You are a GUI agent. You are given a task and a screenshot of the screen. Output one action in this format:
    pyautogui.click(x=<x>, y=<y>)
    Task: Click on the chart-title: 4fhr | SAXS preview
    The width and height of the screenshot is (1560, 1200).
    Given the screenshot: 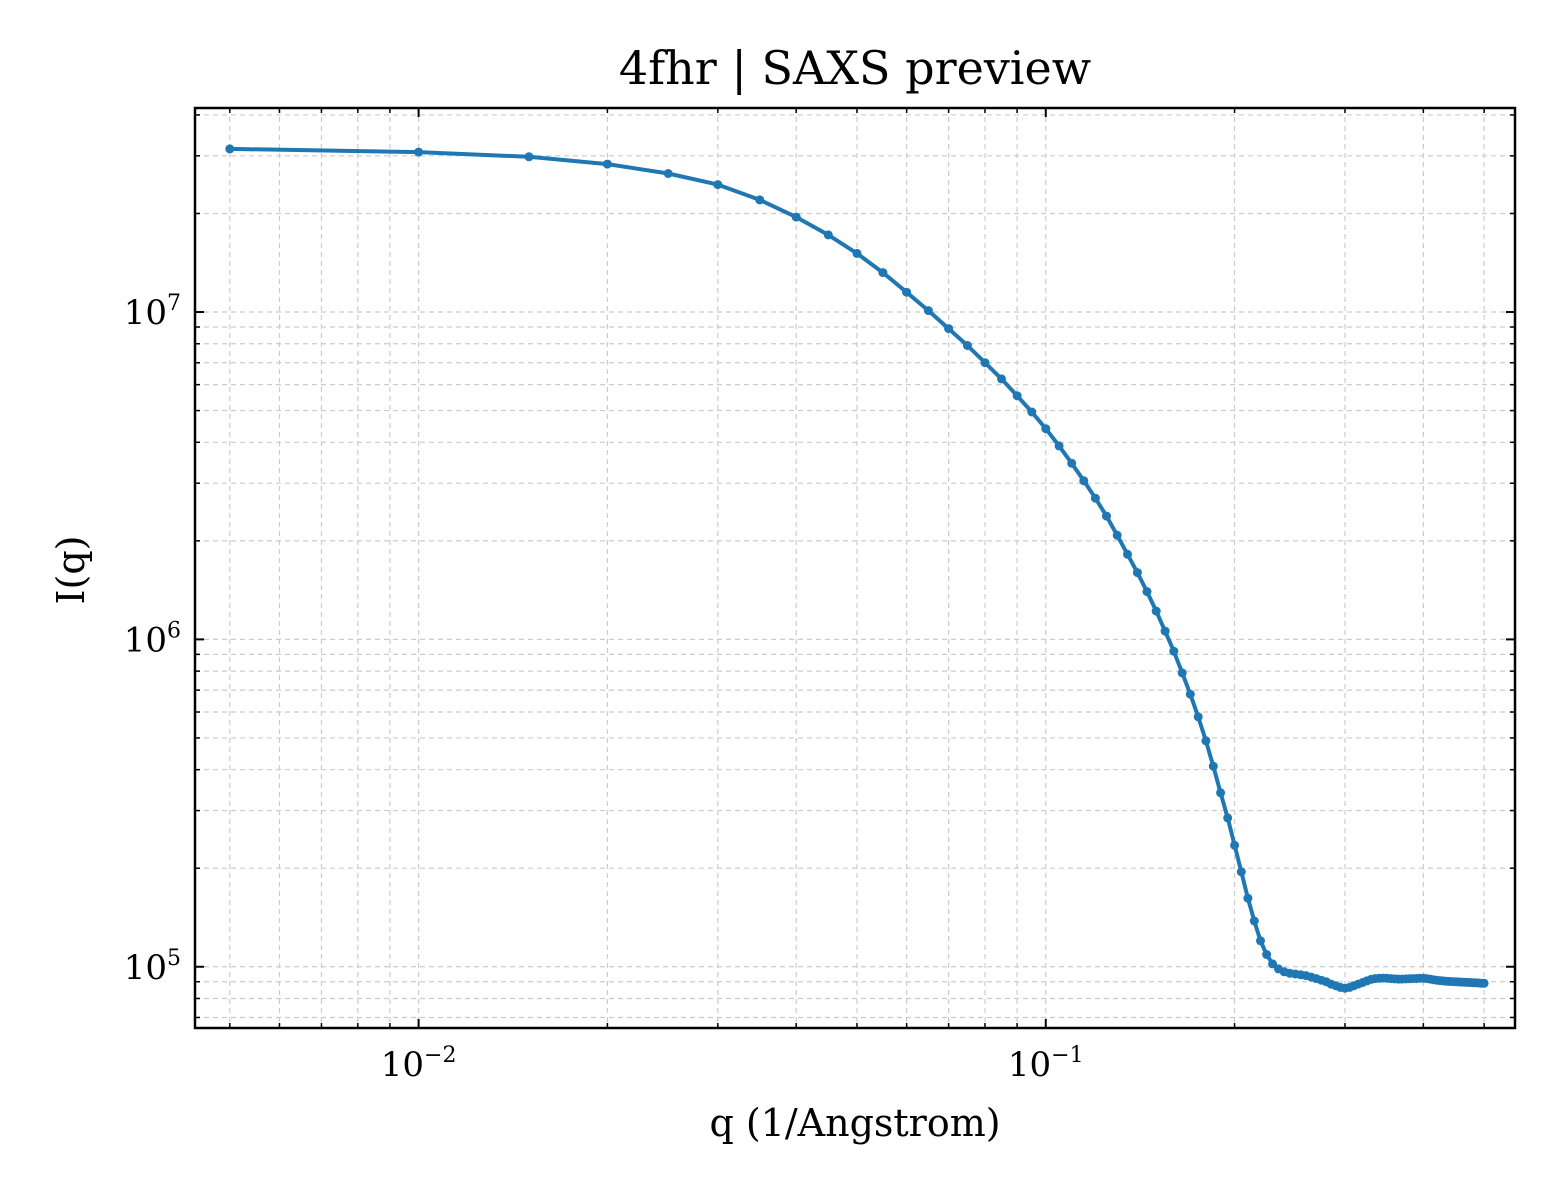 What is the action you would take?
    pyautogui.click(x=855, y=68)
    